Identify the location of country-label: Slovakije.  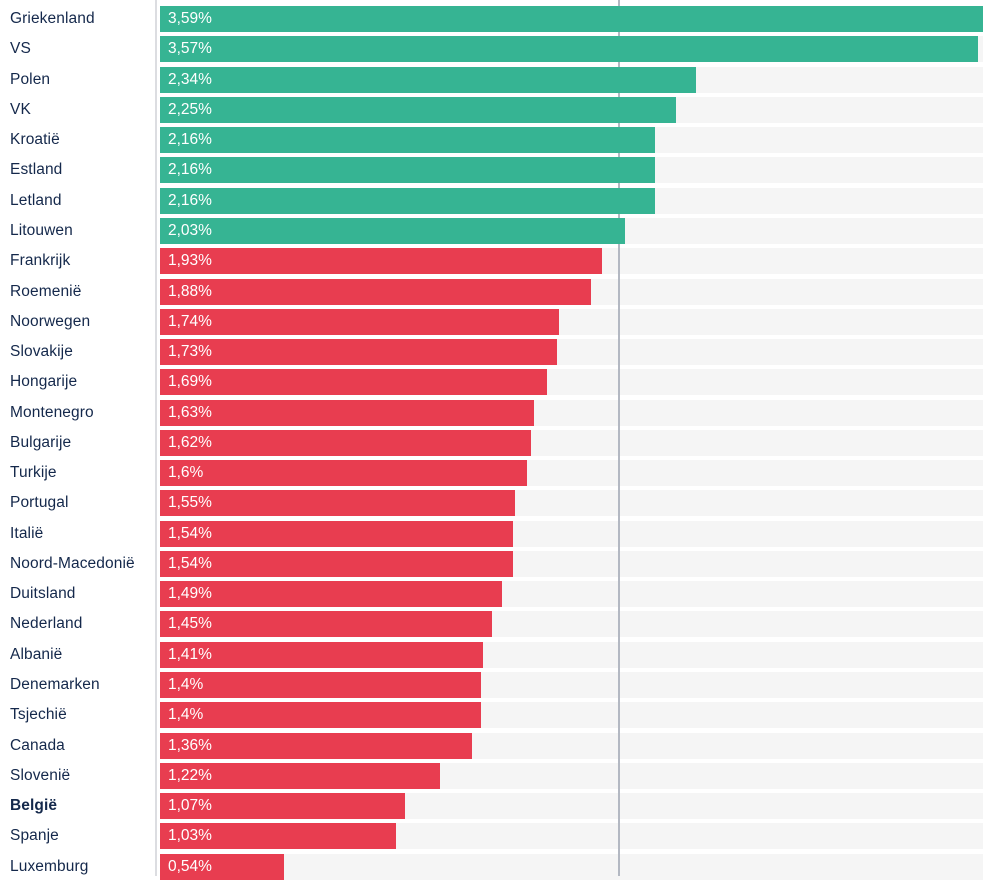
(41, 352).